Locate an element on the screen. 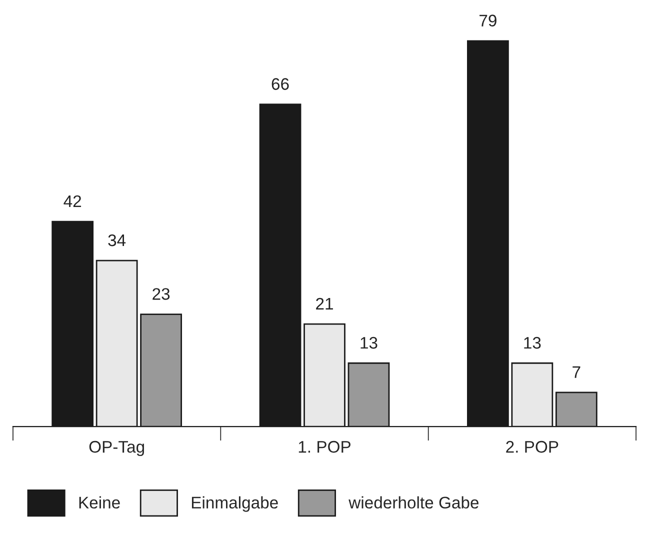  legend-label: Keine is located at coordinates (99, 502).